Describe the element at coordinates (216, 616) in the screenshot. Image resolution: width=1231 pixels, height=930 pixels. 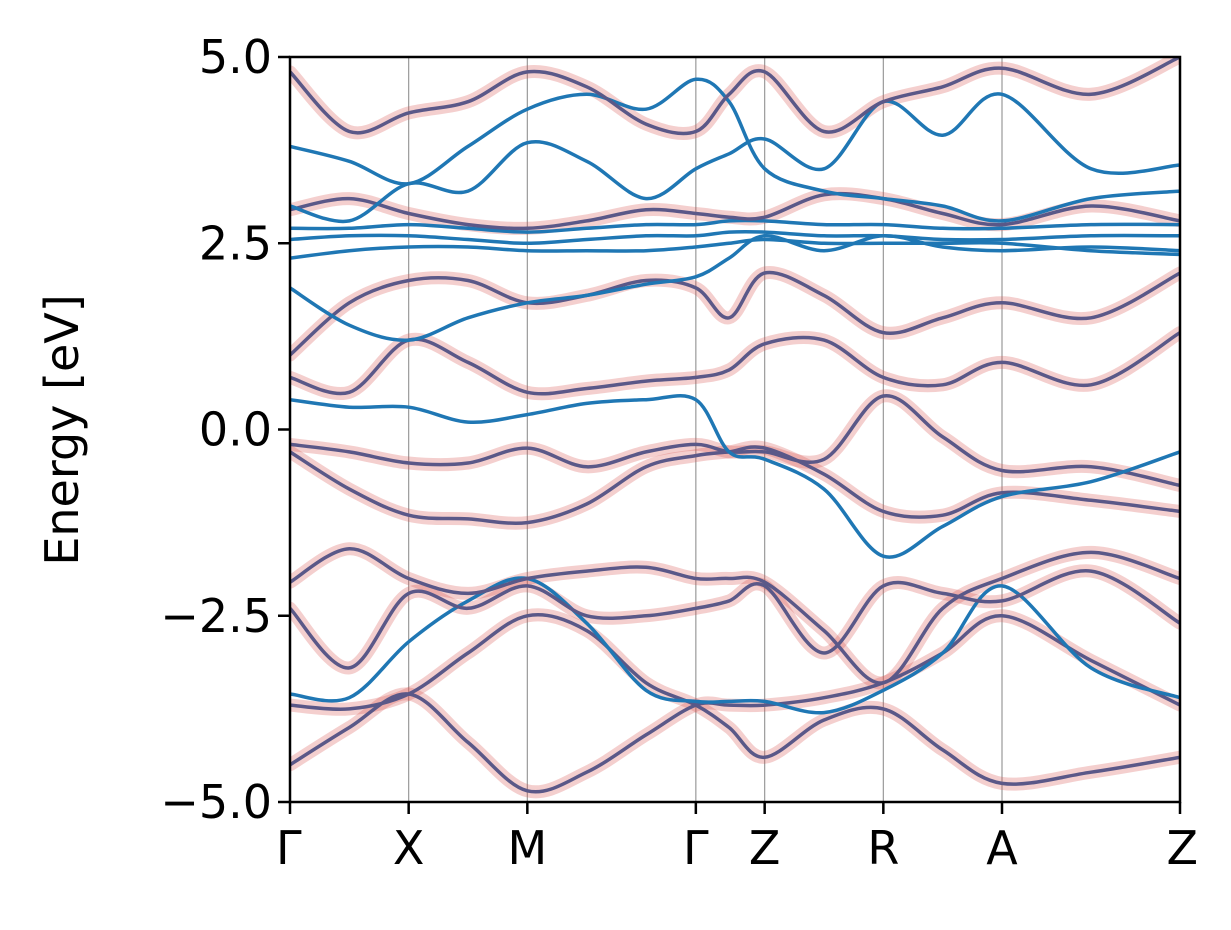
I see `y-tick-label-1: −2.5` at that location.